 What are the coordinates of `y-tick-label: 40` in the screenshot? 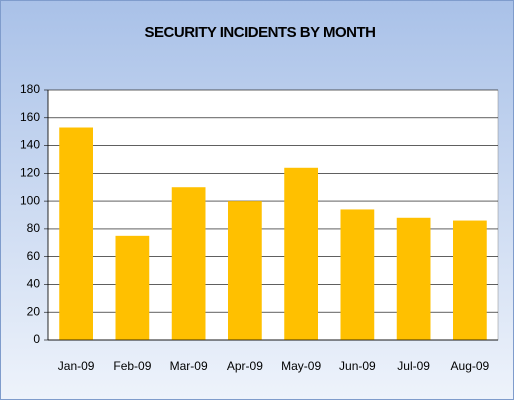 It's located at (34, 284).